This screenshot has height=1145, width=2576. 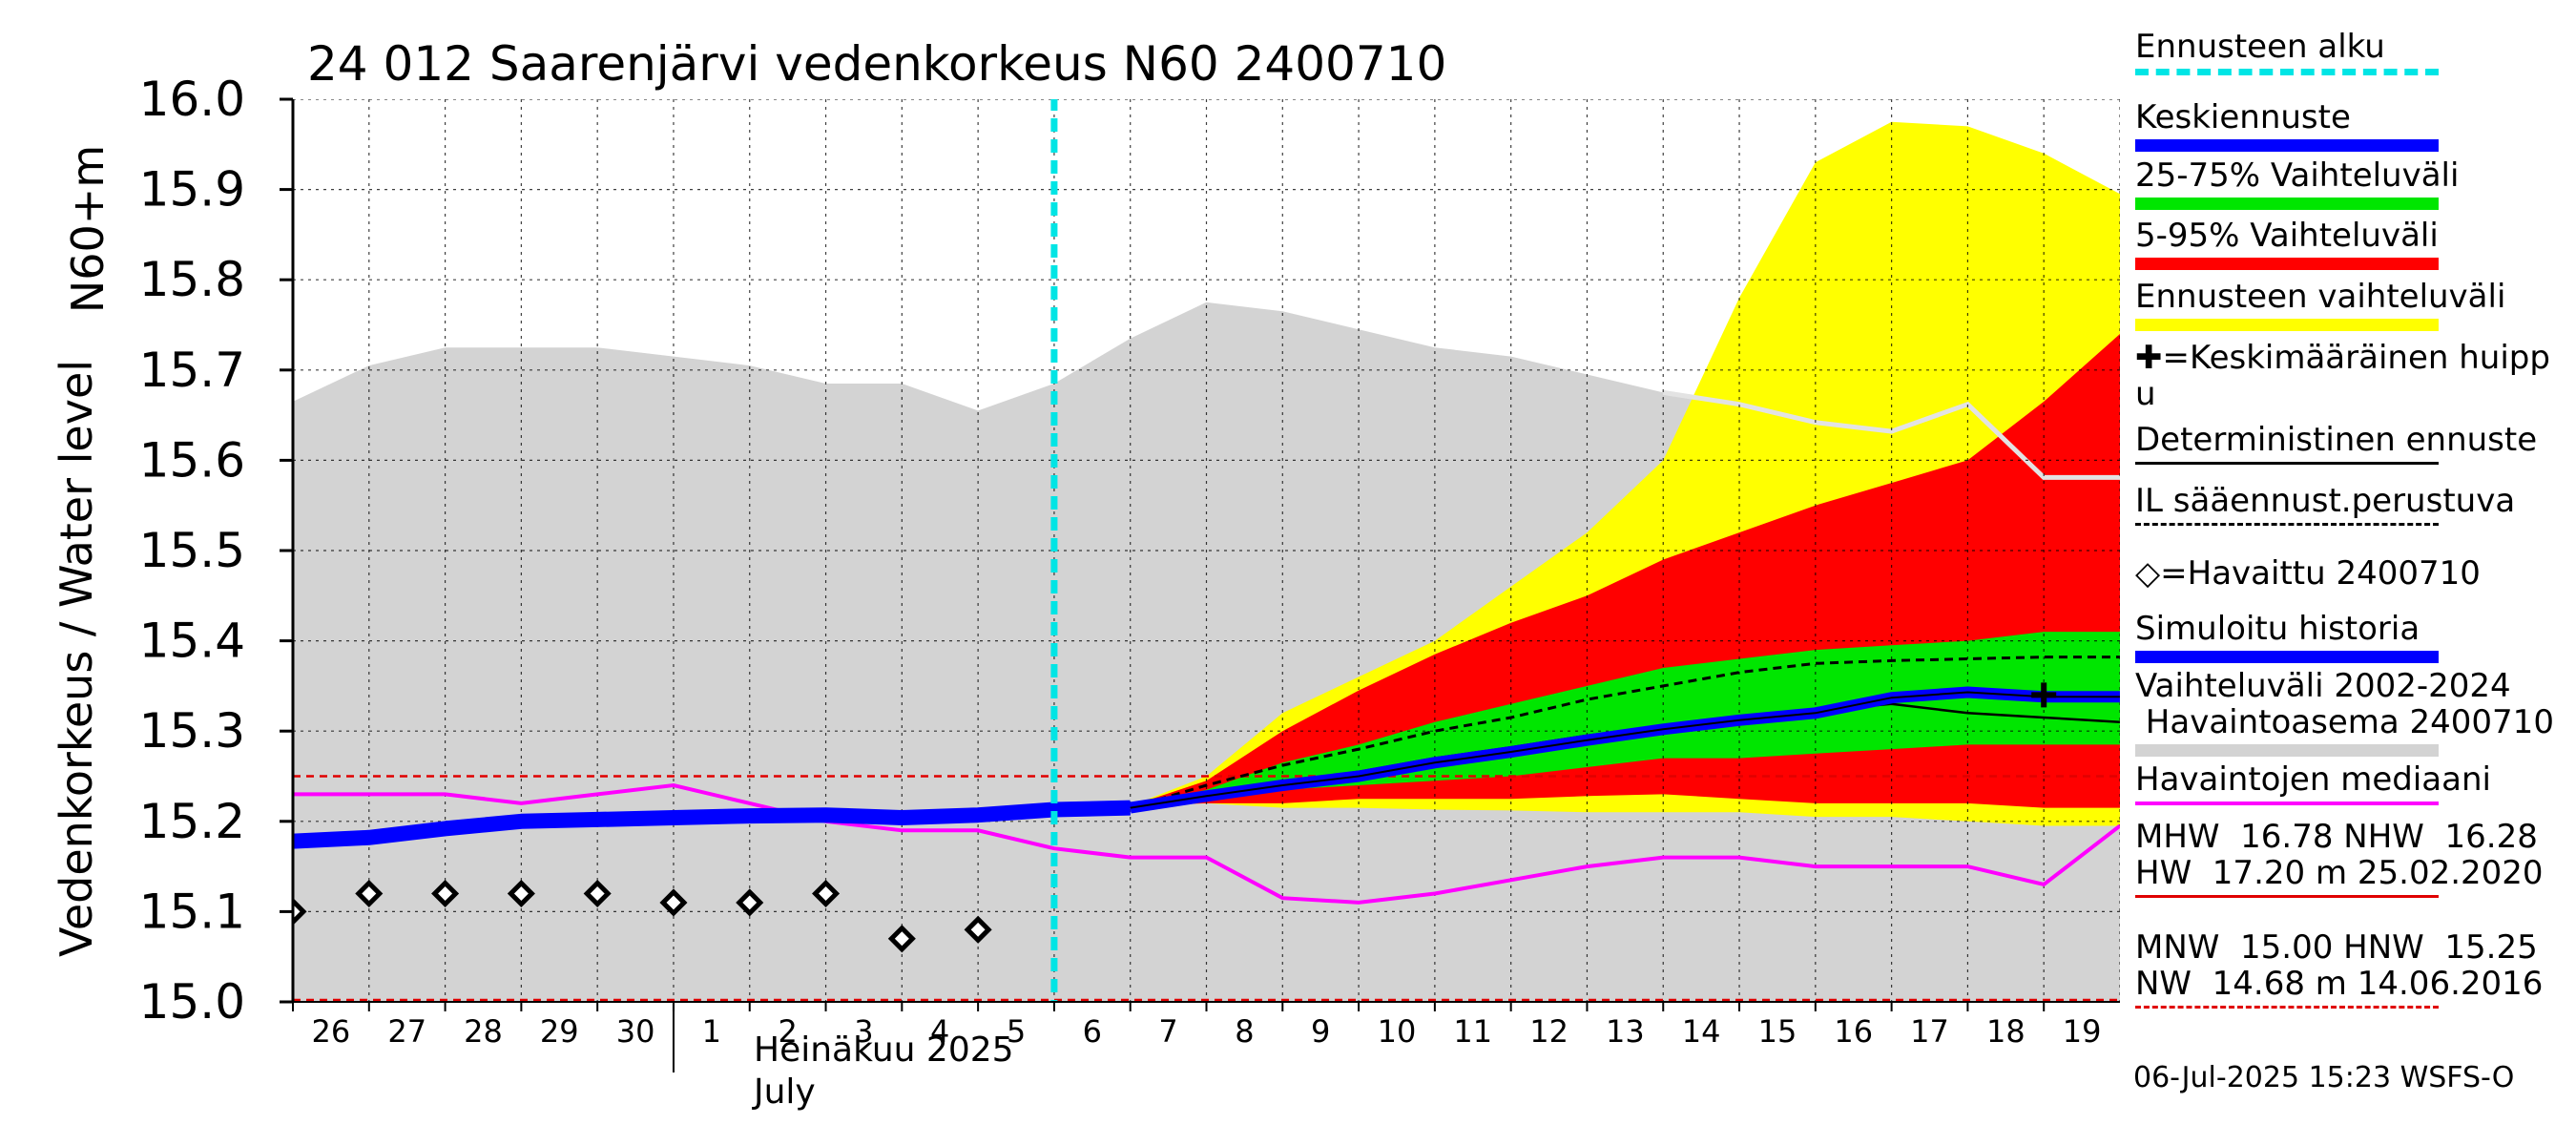 I want to click on simulated-history-line, so click(x=712, y=825).